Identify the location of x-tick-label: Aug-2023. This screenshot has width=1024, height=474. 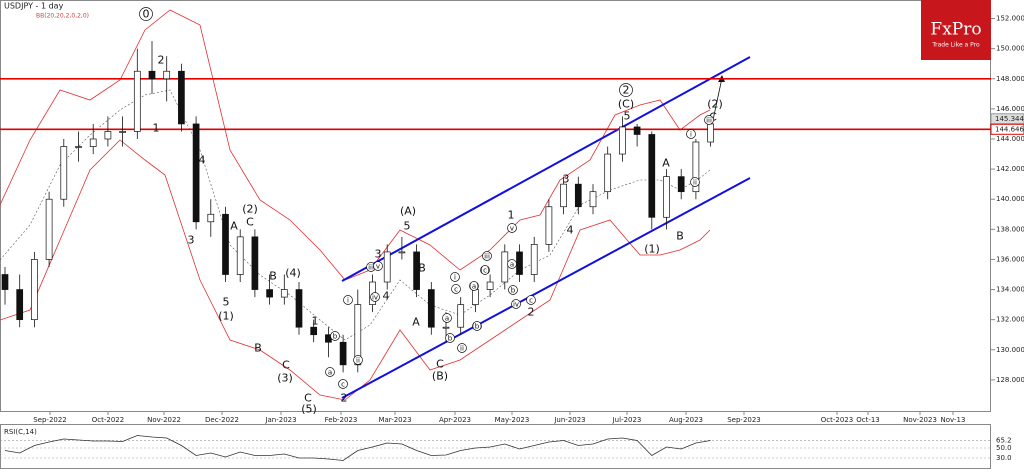
(686, 420).